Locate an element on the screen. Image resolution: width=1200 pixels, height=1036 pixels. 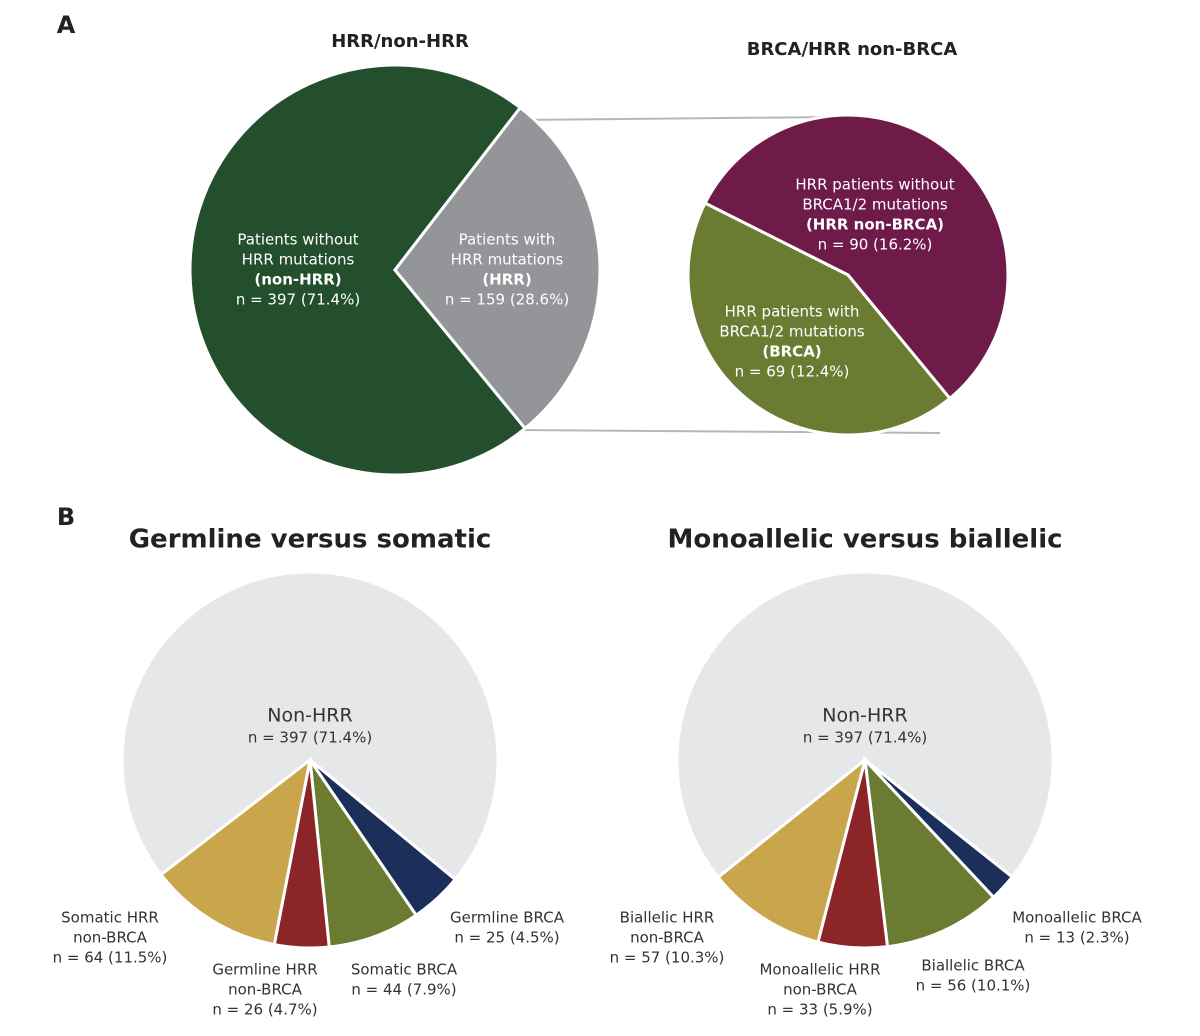
slice-label: (HRR) is located at coordinates (506, 280).